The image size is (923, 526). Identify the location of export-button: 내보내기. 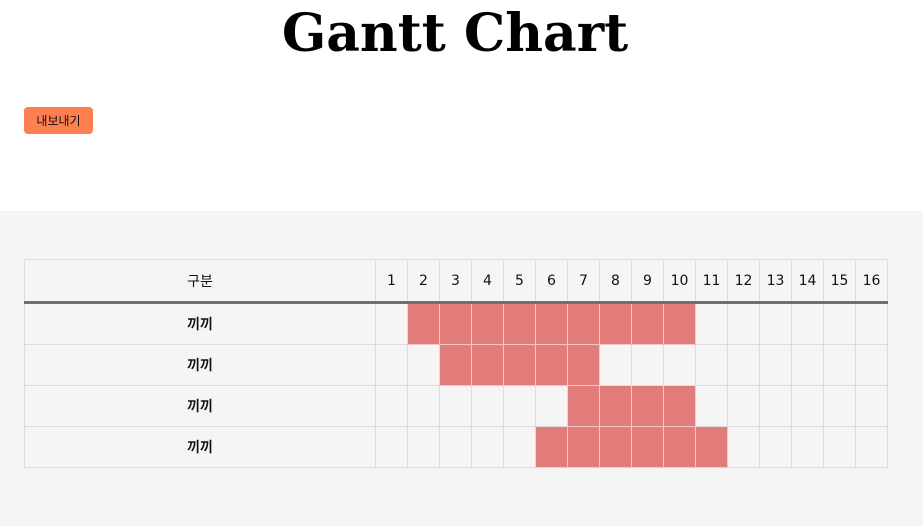
(58, 120).